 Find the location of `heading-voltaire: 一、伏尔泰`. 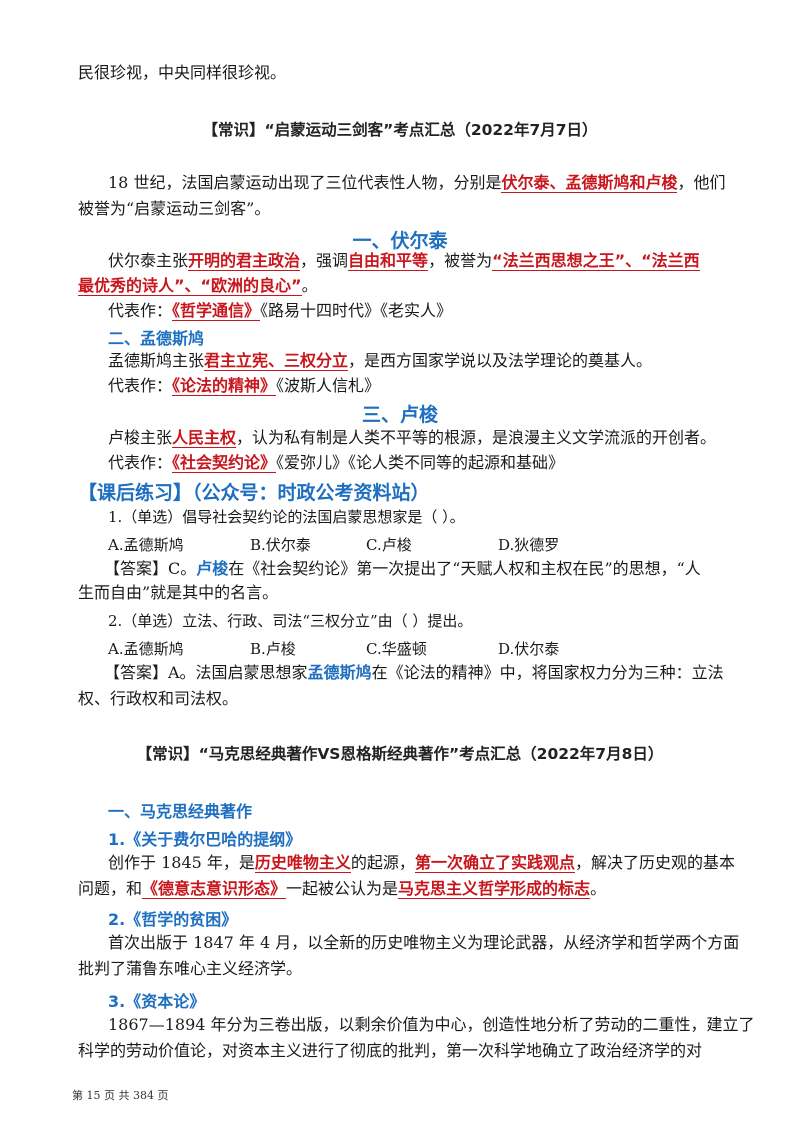

heading-voltaire: 一、伏尔泰 is located at coordinates (400, 241).